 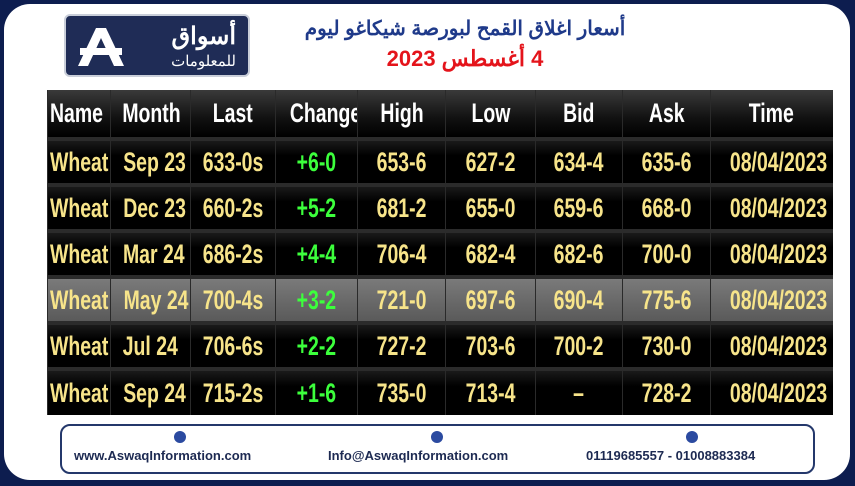 I want to click on table-cell: 681-2, so click(x=401, y=207).